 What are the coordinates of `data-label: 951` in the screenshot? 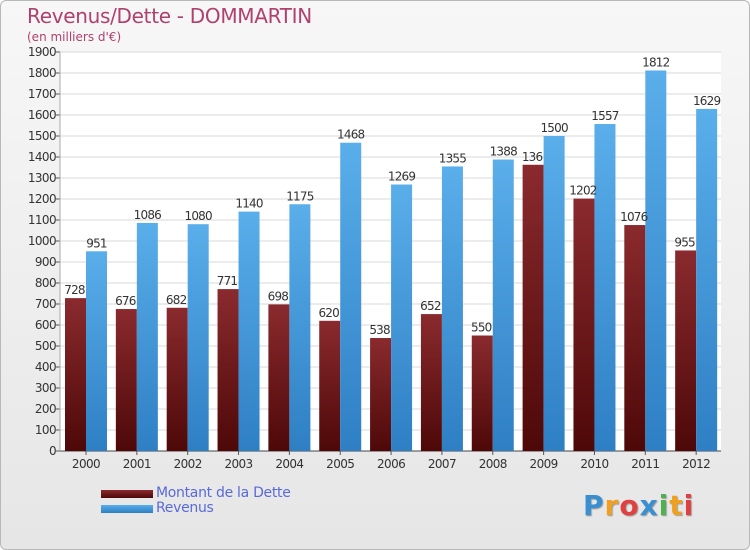 It's located at (96, 243).